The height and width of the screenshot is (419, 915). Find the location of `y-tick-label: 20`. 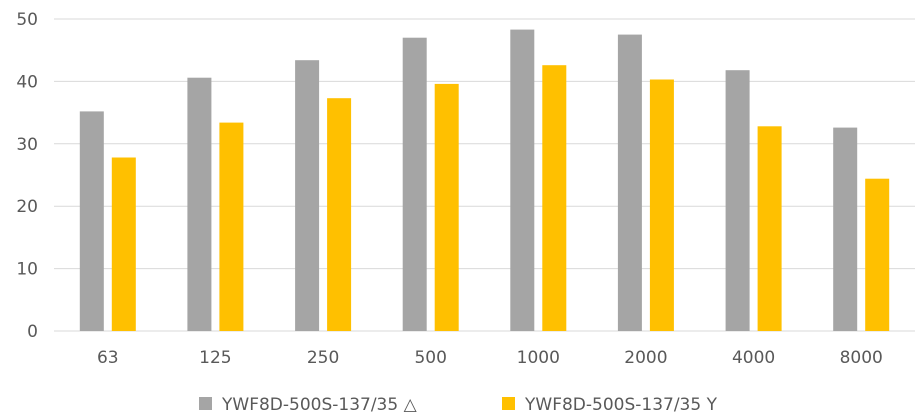

y-tick-label: 20 is located at coordinates (27, 207).